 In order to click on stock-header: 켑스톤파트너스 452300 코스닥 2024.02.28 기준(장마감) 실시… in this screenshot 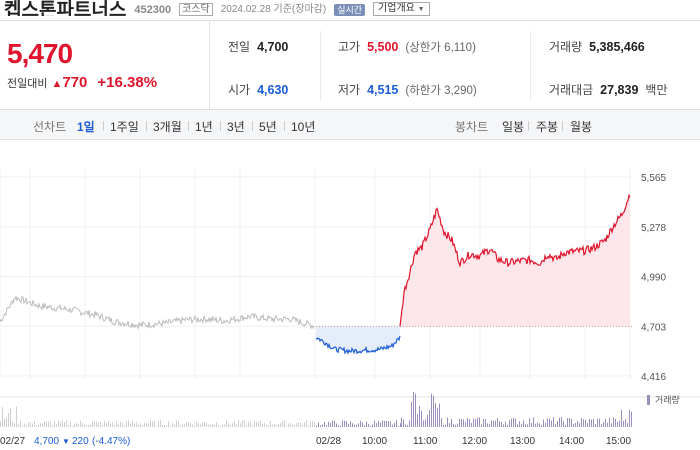, I will do `click(350, 8)`.